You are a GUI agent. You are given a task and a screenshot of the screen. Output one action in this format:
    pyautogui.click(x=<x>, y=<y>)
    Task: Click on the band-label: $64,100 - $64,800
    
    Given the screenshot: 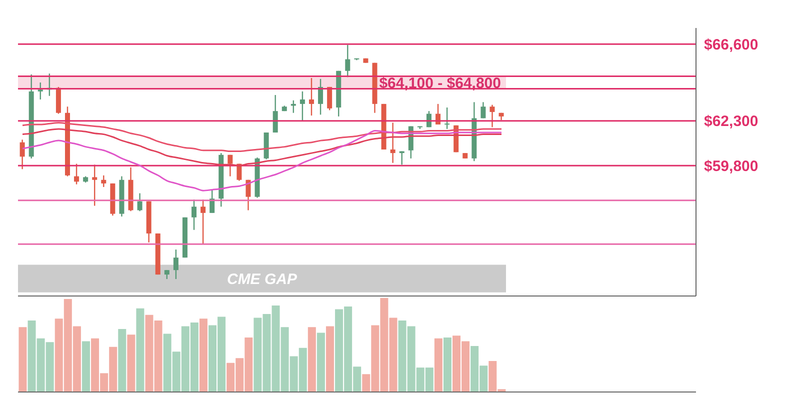 What is the action you would take?
    pyautogui.click(x=440, y=83)
    